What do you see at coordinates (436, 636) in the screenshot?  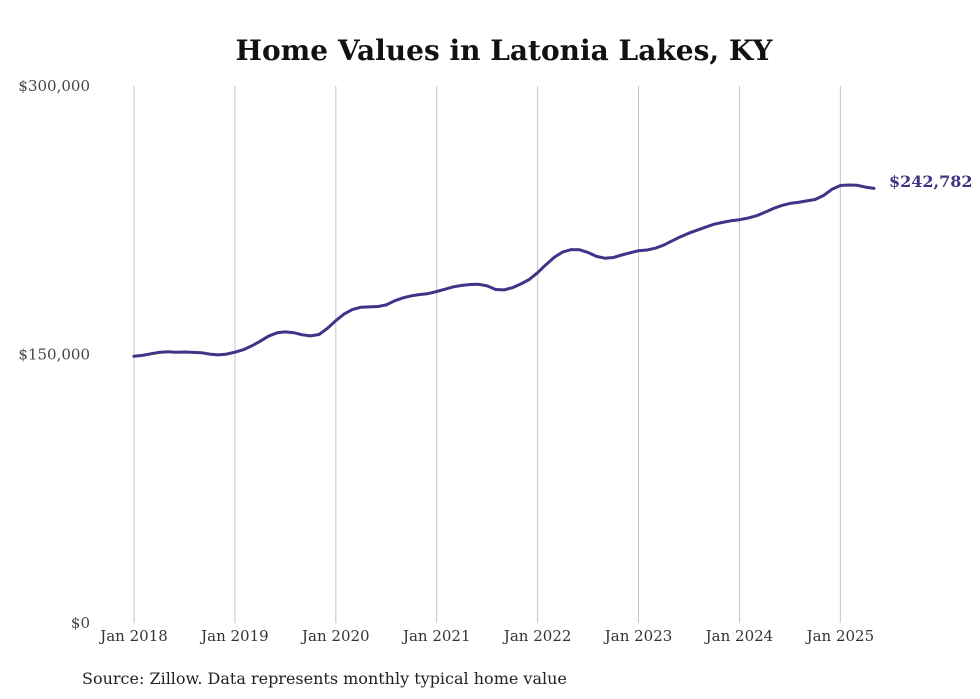 I see `x-tick-label: Jan 2021` at bounding box center [436, 636].